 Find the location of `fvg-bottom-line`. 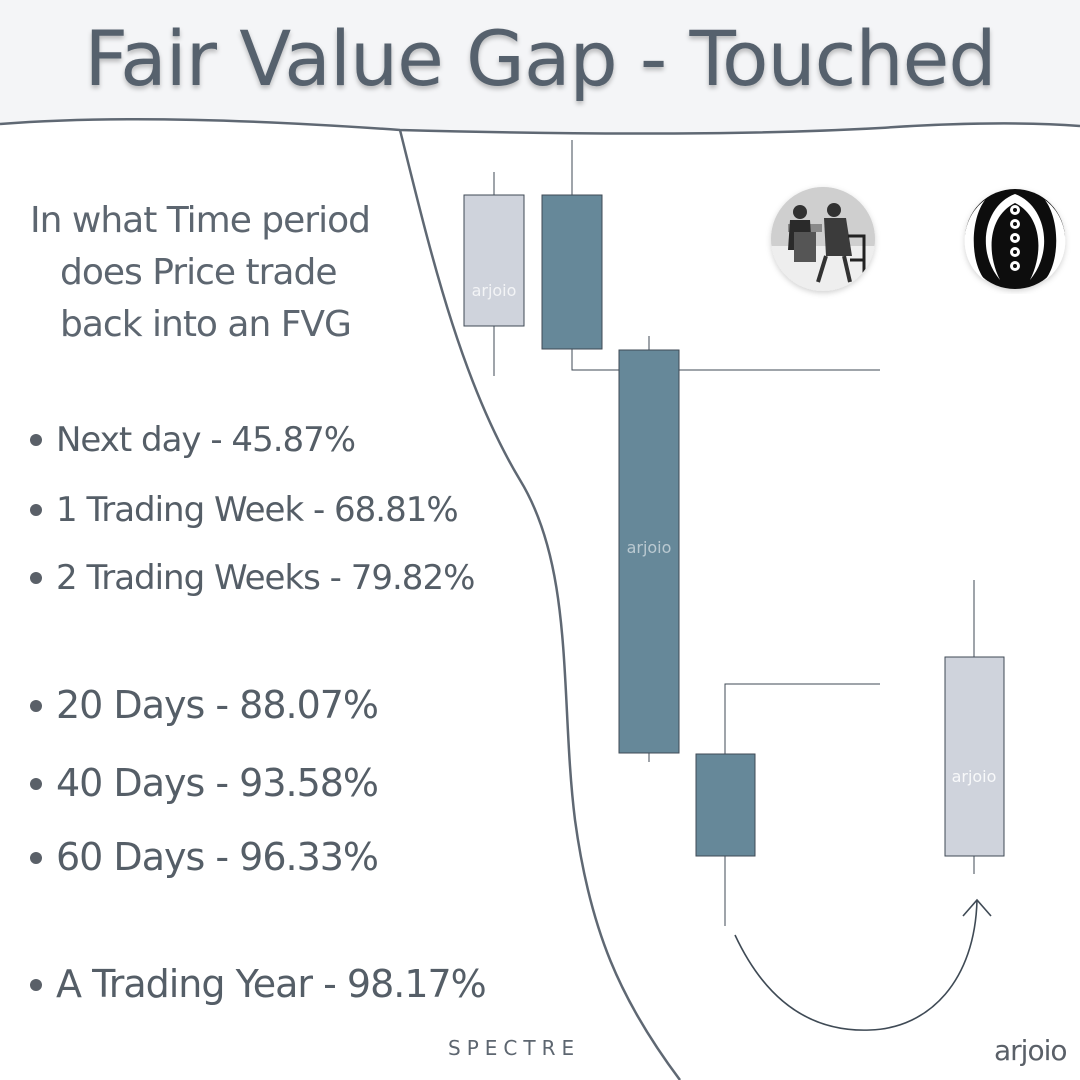

fvg-bottom-line is located at coordinates (802, 718).